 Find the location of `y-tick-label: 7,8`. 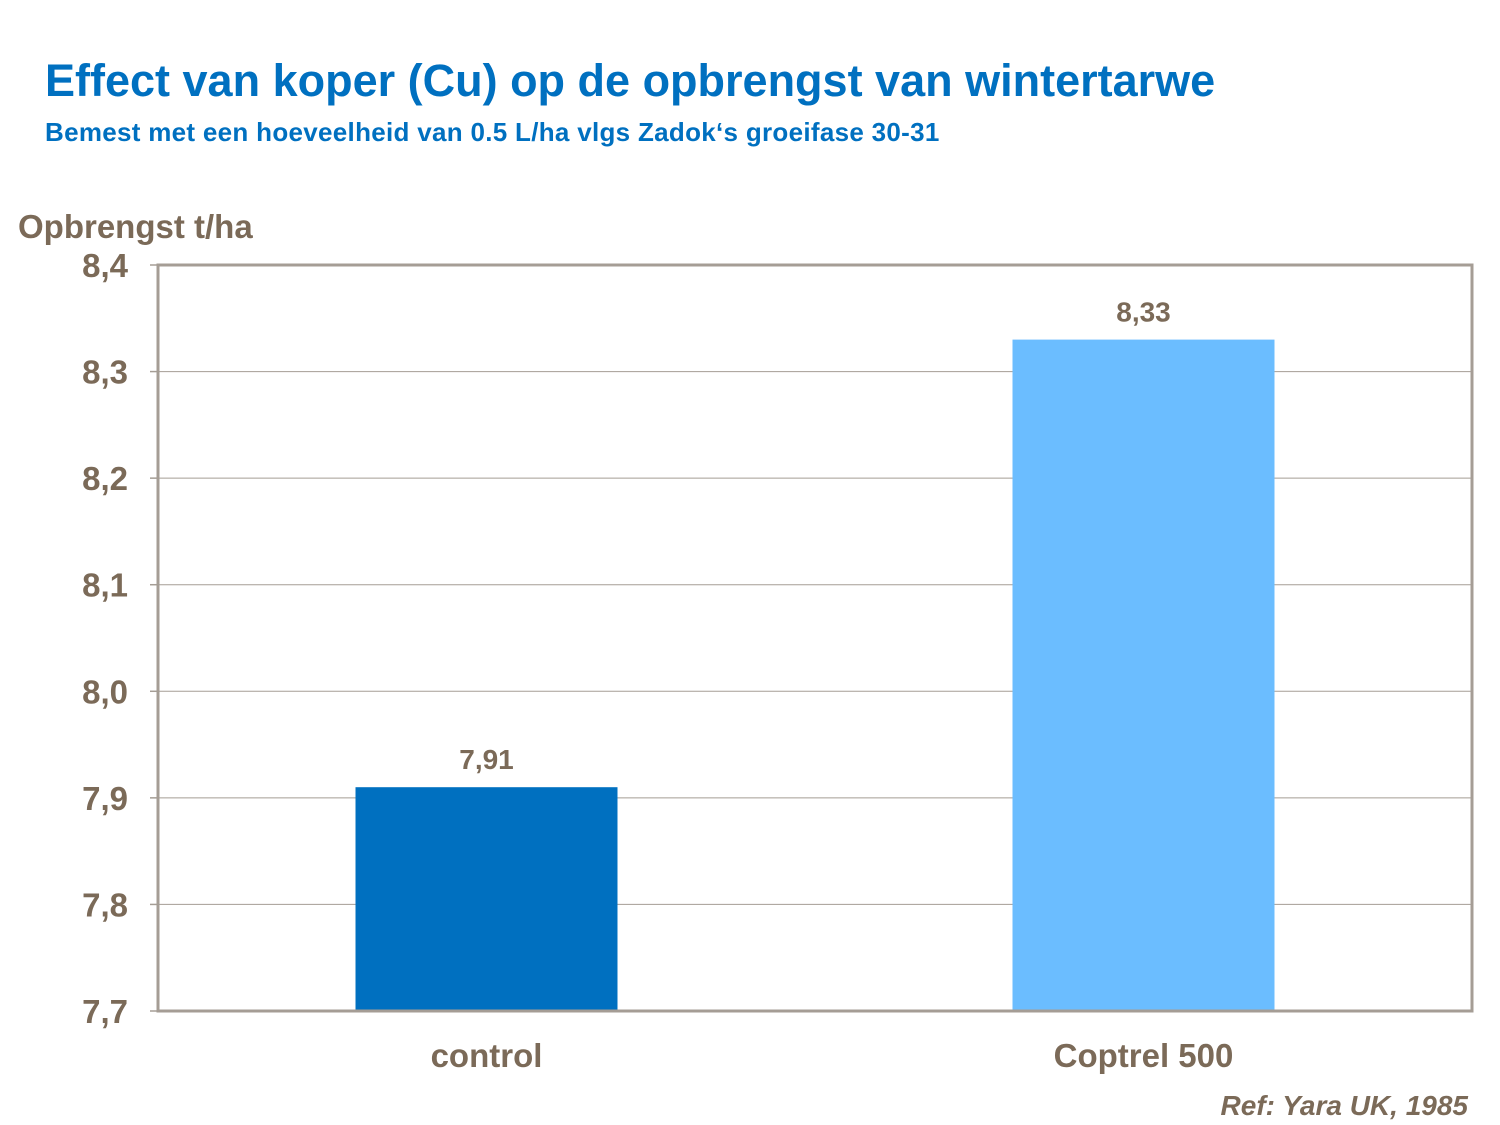

y-tick-label: 7,8 is located at coordinates (105, 904).